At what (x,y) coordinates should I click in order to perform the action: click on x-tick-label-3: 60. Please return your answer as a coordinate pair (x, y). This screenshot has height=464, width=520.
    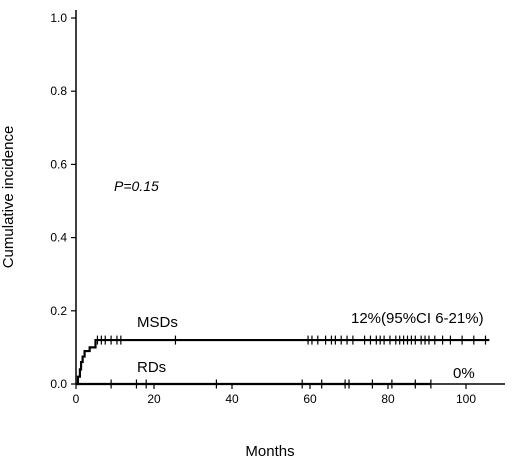
    Looking at the image, I should click on (310, 399).